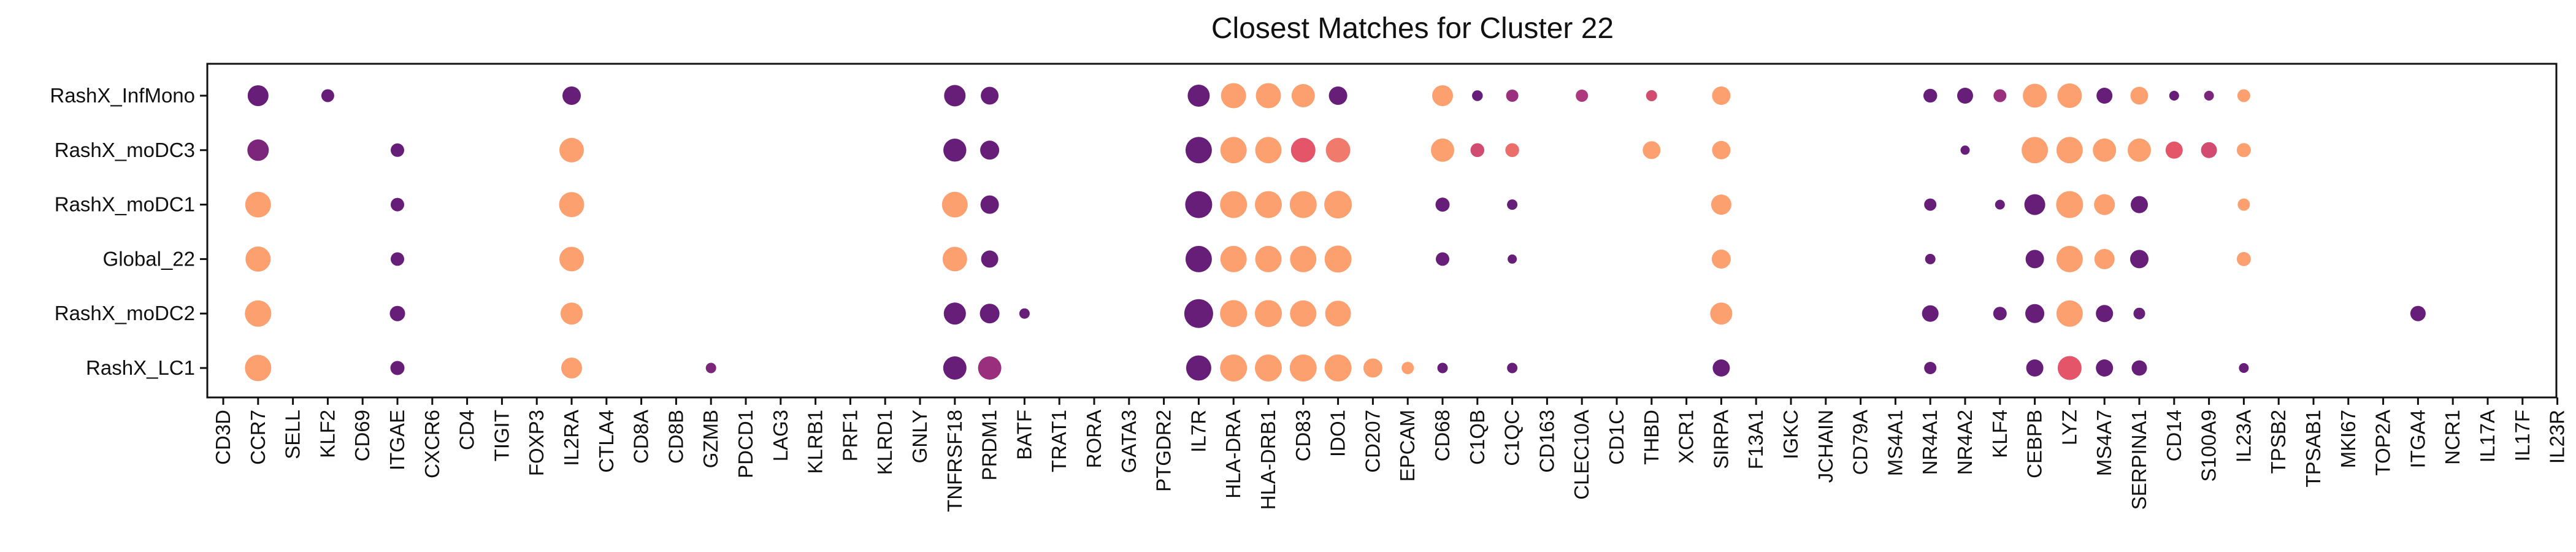 This screenshot has width=2576, height=552. Describe the element at coordinates (362, 435) in the screenshot. I see `x-tick-label: CD69` at that location.